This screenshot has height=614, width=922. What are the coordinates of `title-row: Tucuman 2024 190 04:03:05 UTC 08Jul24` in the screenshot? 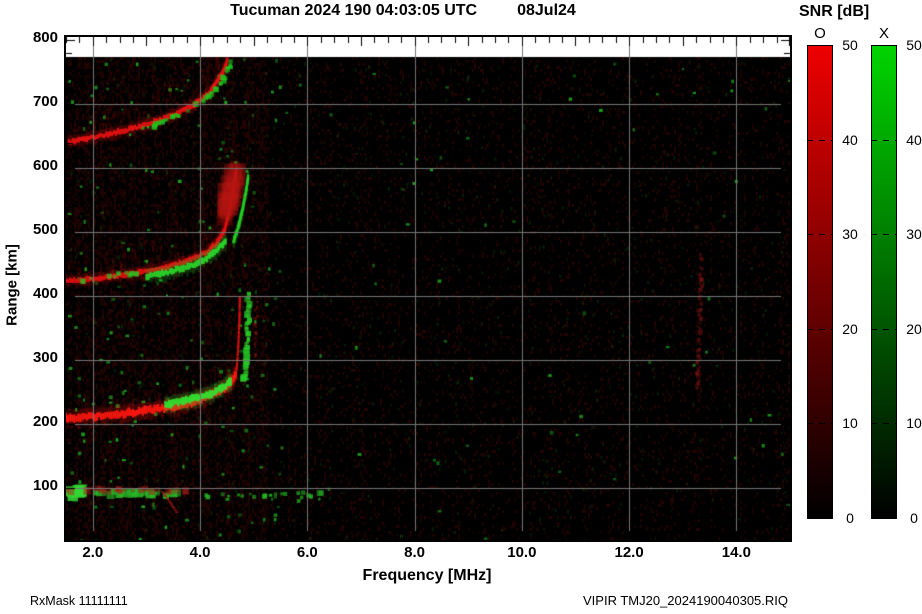 It's located at (403, 11).